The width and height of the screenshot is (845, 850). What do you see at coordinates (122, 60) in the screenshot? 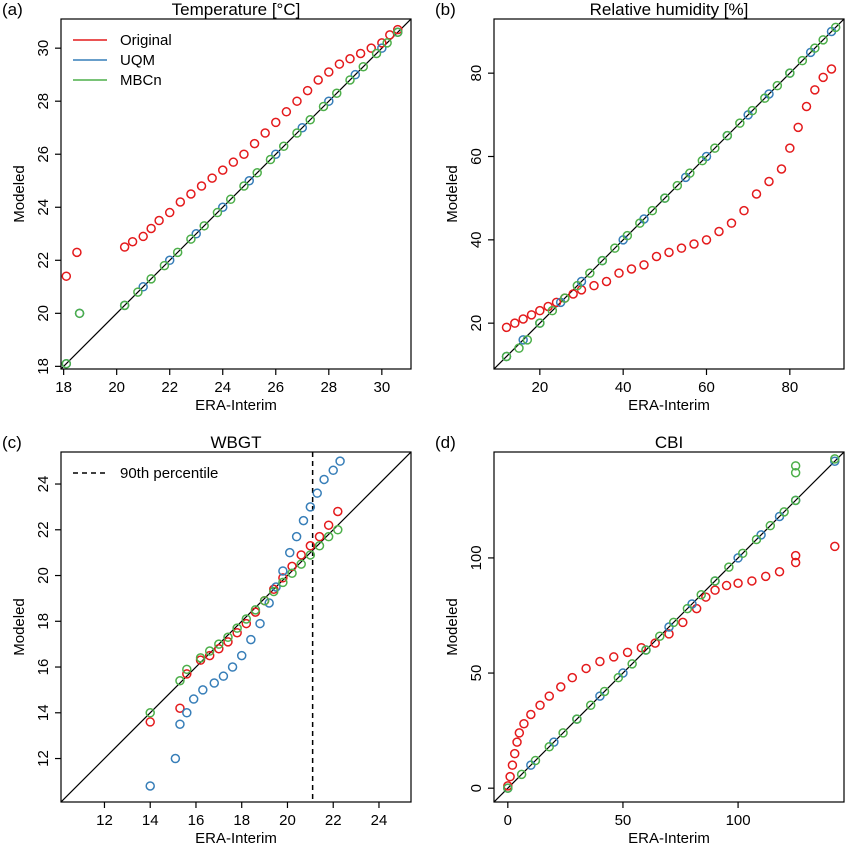
I see `legend: Original UQM MBCn` at bounding box center [122, 60].